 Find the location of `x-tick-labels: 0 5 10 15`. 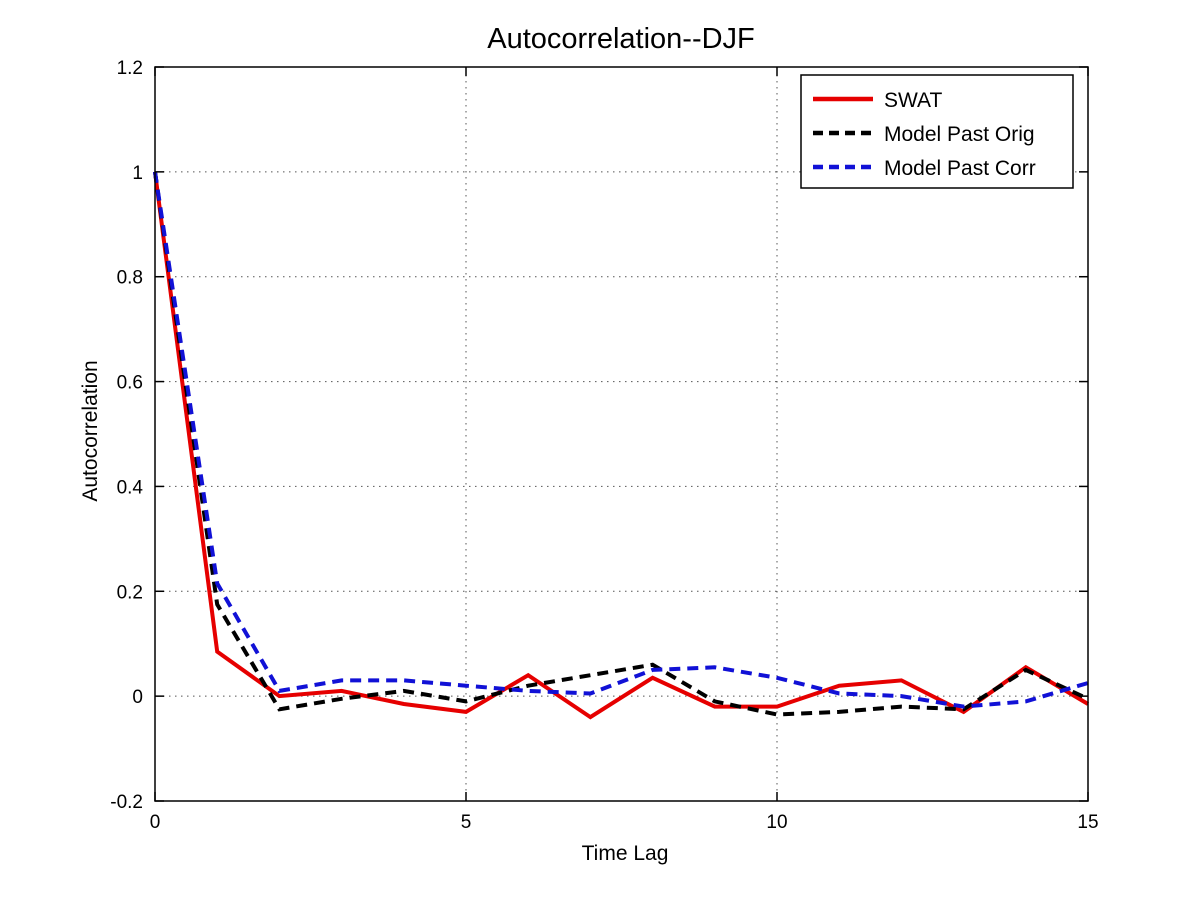

x-tick-labels: 0 5 10 15 is located at coordinates (624, 822).